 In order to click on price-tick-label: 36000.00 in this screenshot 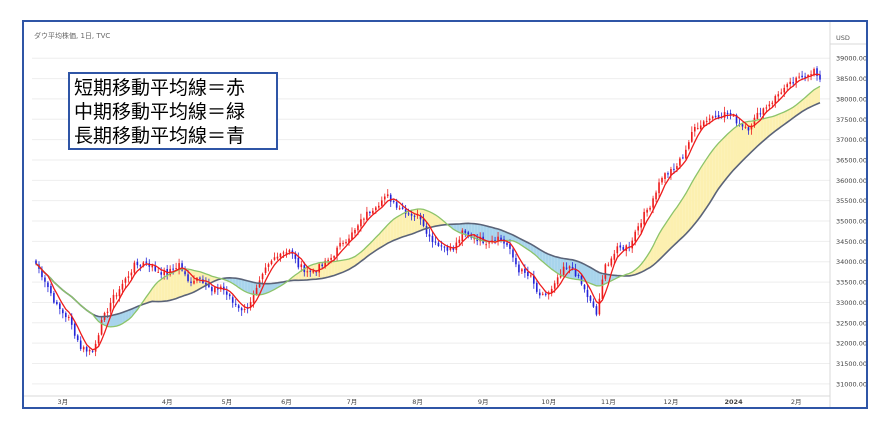, I will do `click(851, 181)`.